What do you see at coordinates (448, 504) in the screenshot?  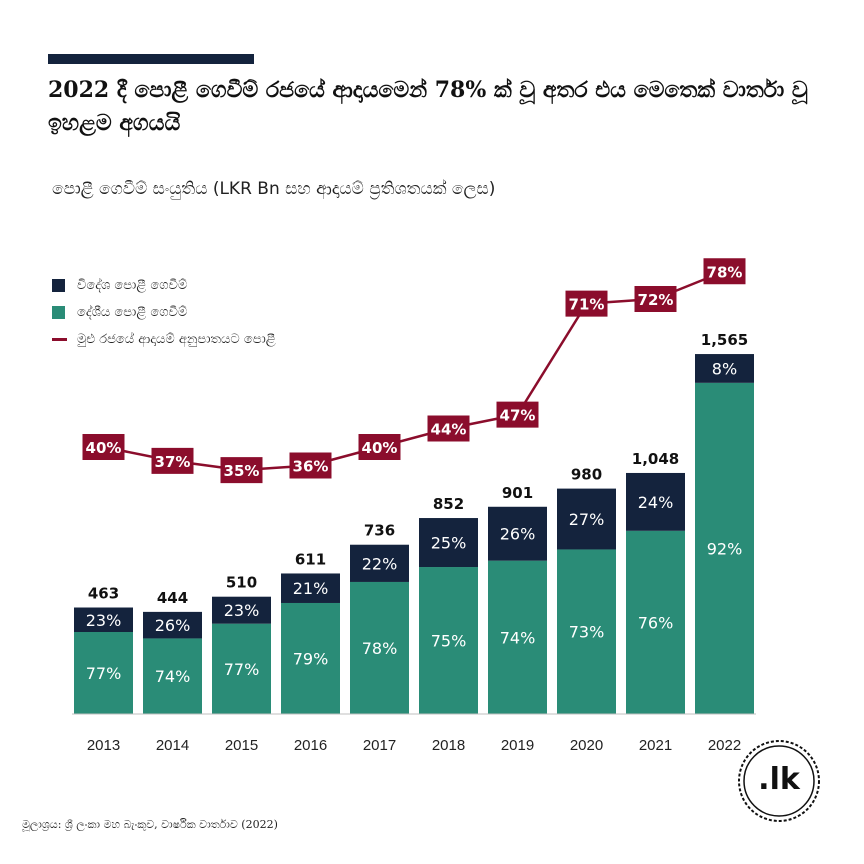 I see `data-label-total: 852` at bounding box center [448, 504].